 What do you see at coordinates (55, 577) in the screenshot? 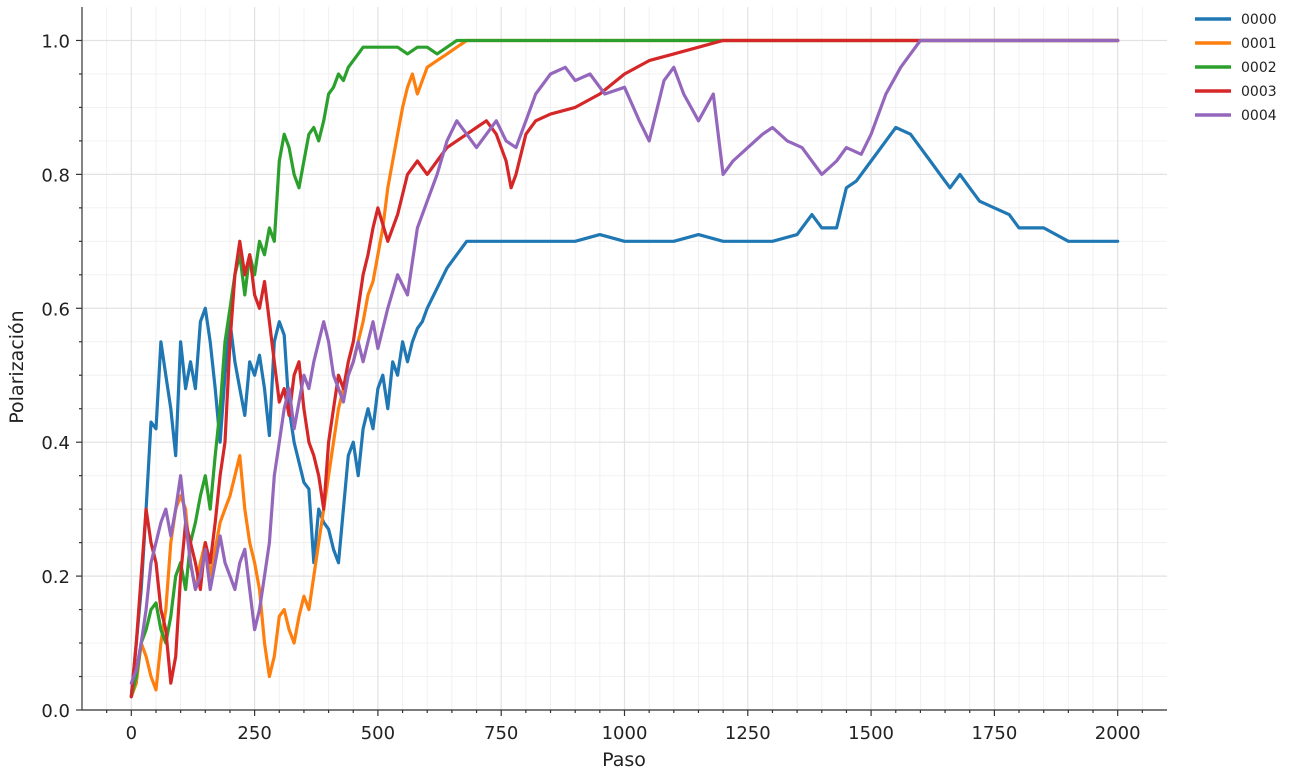
I see `y-tick-label: 0.2` at bounding box center [55, 577].